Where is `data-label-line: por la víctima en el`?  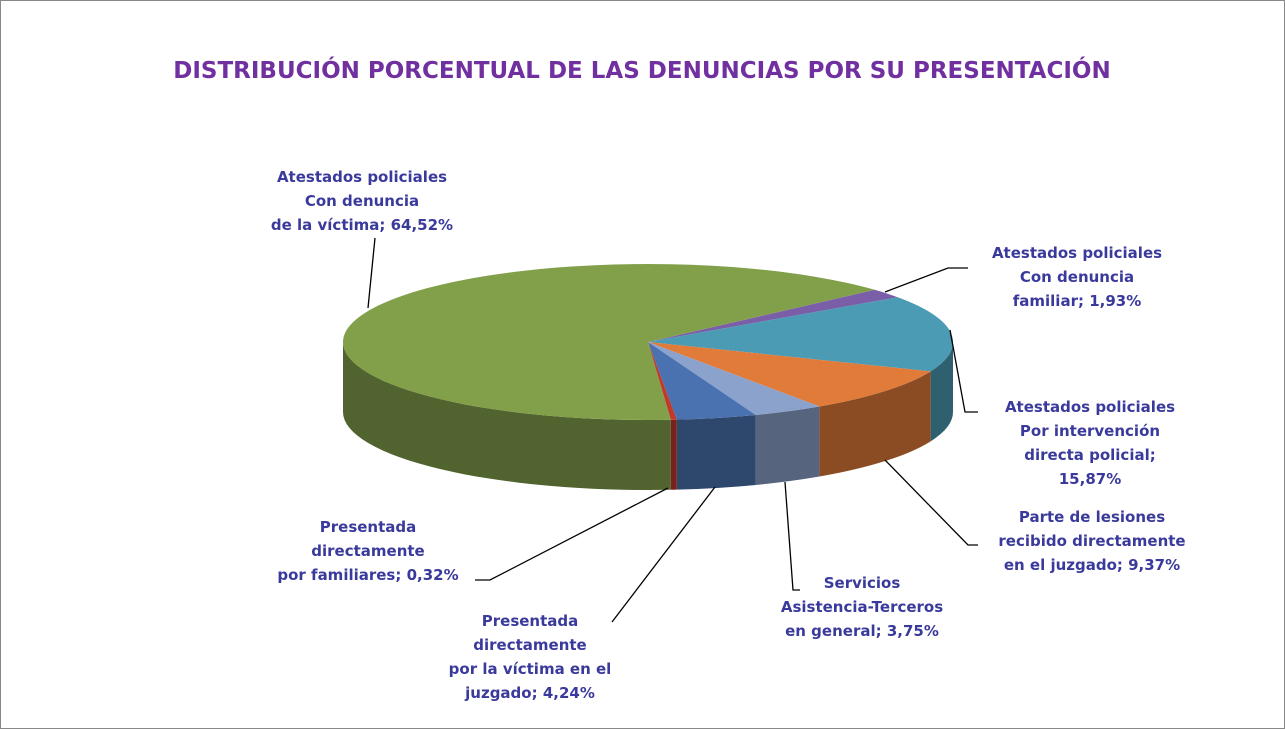
data-label-line: por la víctima en el is located at coordinates (530, 669).